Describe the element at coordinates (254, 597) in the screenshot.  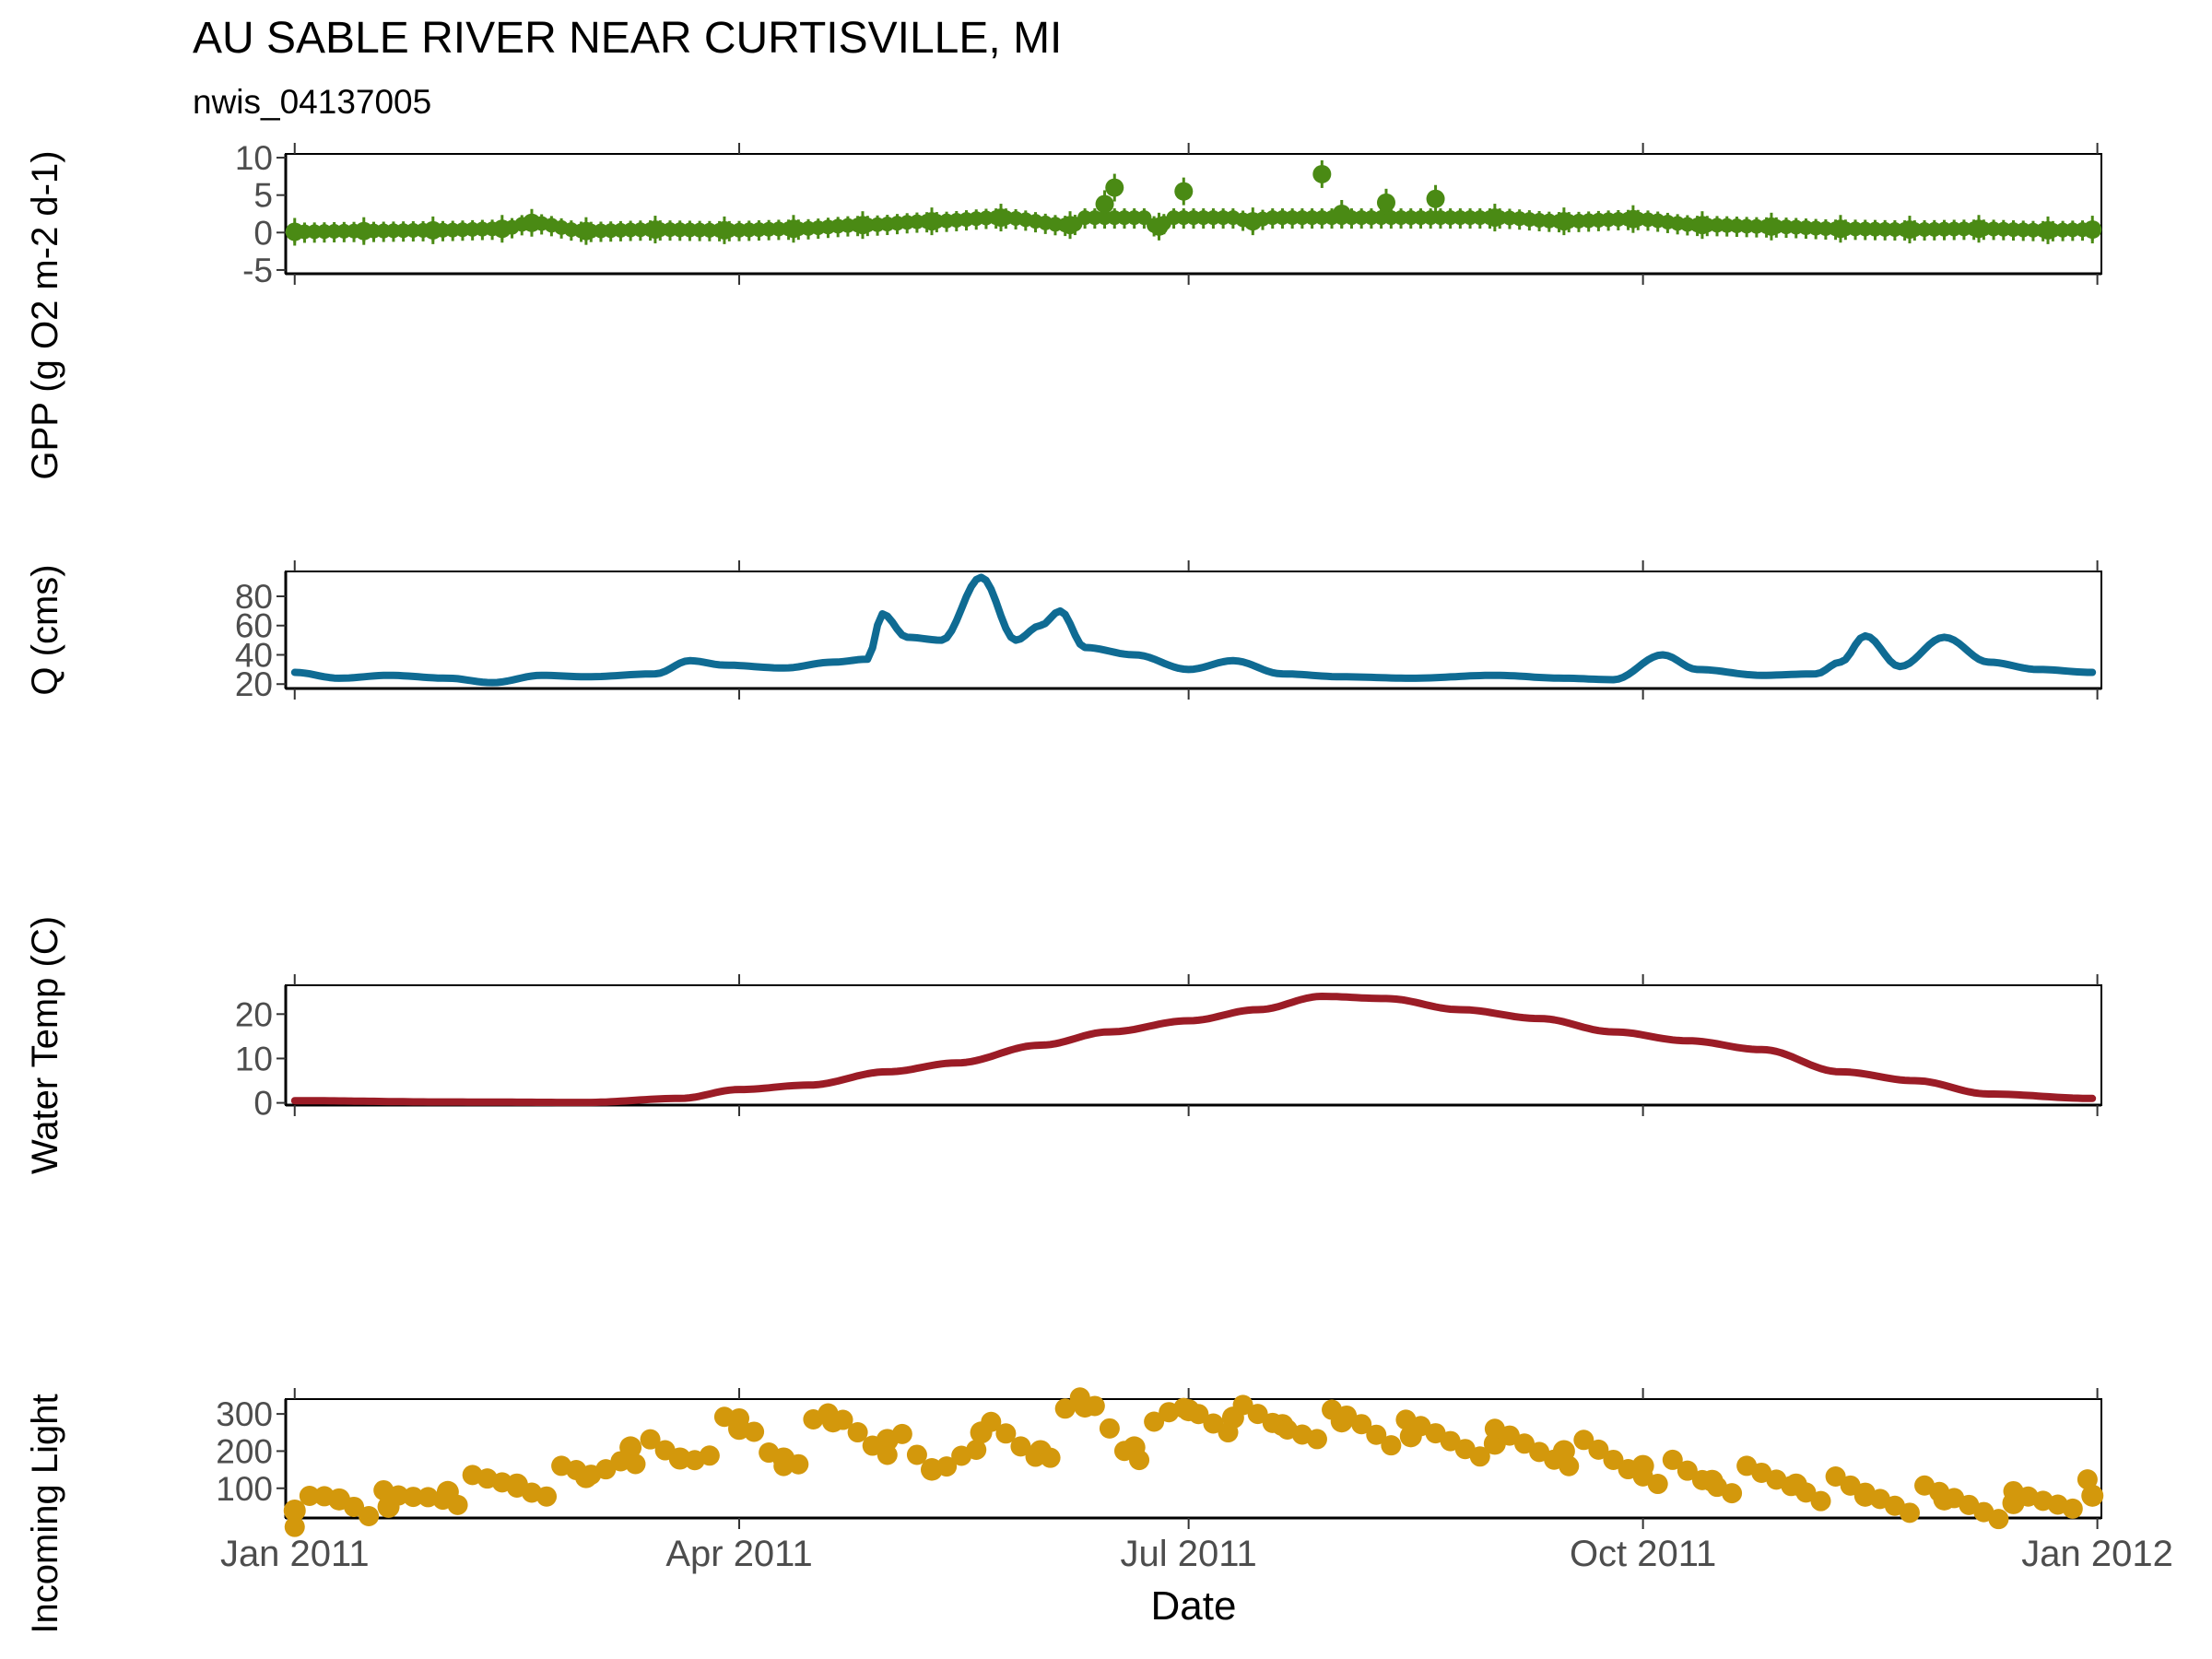
I see `y-tick-label: 80` at that location.